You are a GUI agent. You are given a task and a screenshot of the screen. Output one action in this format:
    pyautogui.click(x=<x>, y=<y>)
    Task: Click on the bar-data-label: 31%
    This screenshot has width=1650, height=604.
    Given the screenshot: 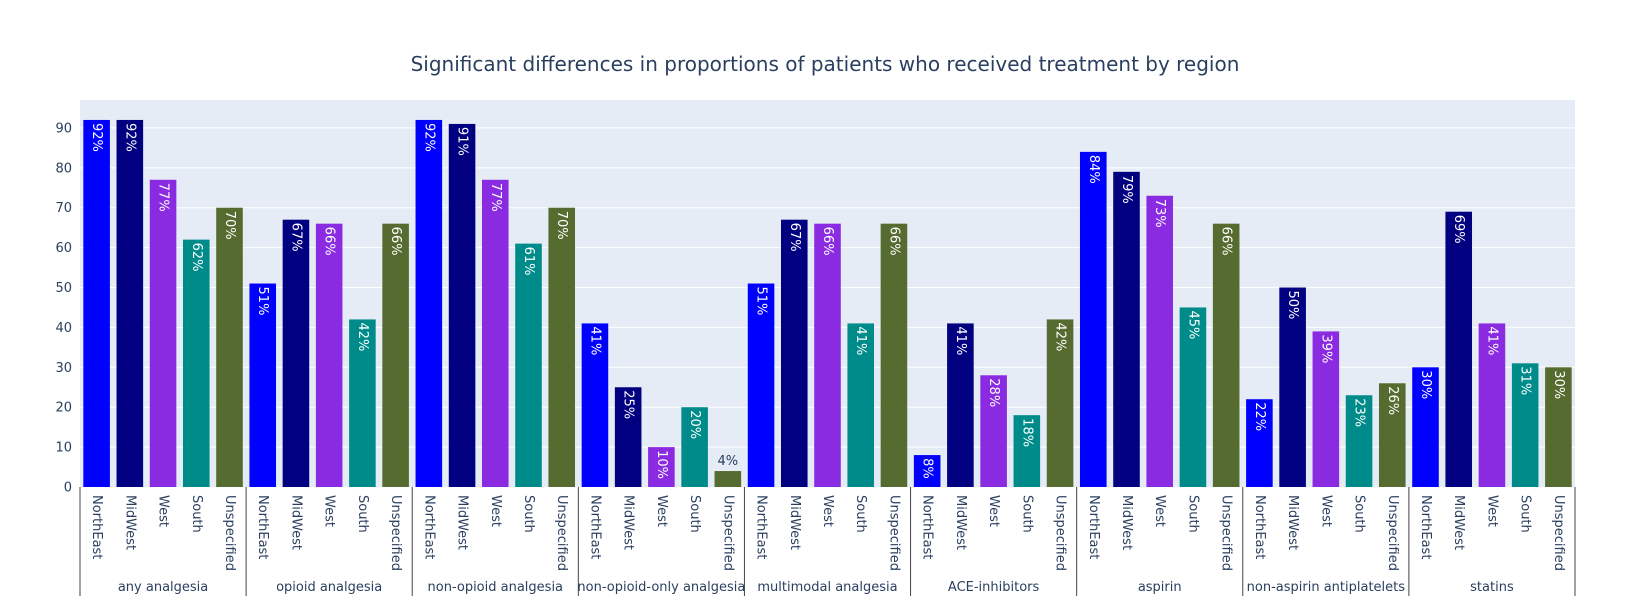 What is the action you would take?
    pyautogui.click(x=1525, y=380)
    